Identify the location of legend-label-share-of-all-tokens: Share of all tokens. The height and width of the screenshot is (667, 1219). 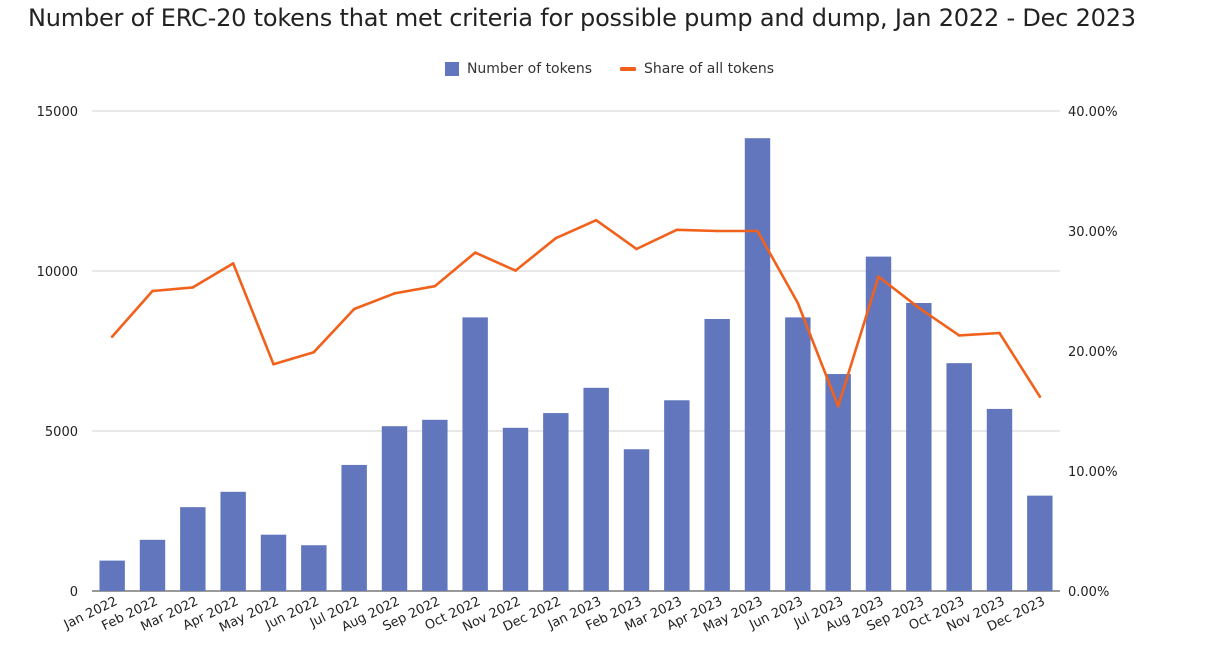
(709, 69).